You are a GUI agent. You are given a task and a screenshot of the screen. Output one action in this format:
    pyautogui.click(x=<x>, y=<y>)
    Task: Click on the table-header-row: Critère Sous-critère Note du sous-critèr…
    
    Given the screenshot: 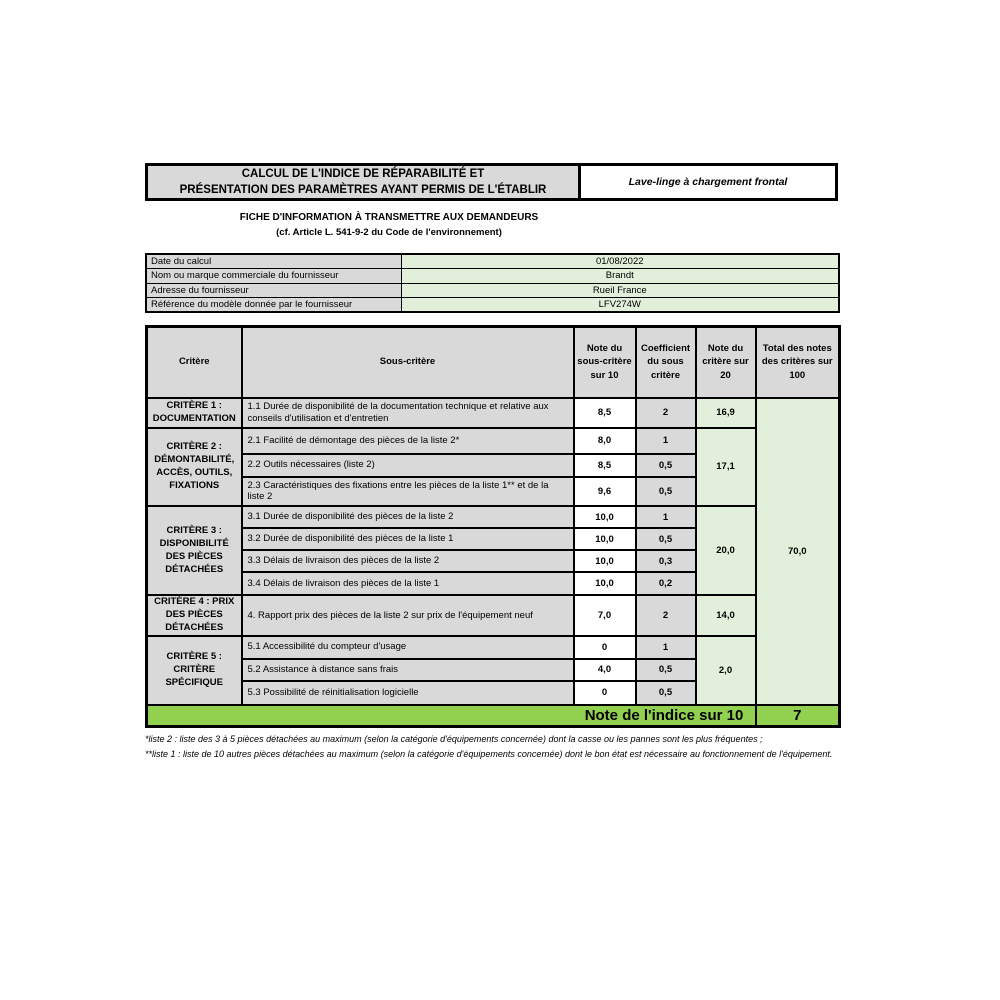 What is the action you would take?
    pyautogui.click(x=493, y=362)
    